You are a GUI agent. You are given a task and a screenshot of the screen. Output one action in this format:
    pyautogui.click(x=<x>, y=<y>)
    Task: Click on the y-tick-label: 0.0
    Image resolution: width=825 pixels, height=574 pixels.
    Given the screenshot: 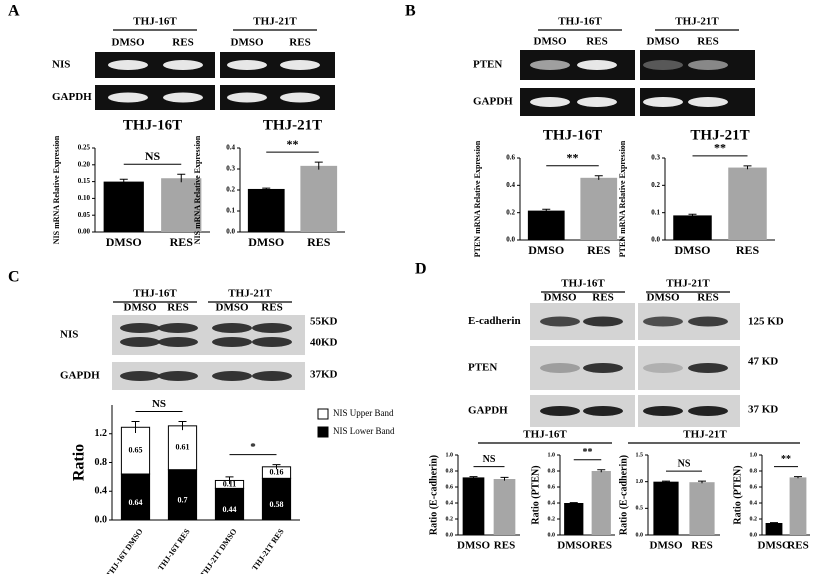 What is the action you would take?
    pyautogui.click(x=101, y=519)
    